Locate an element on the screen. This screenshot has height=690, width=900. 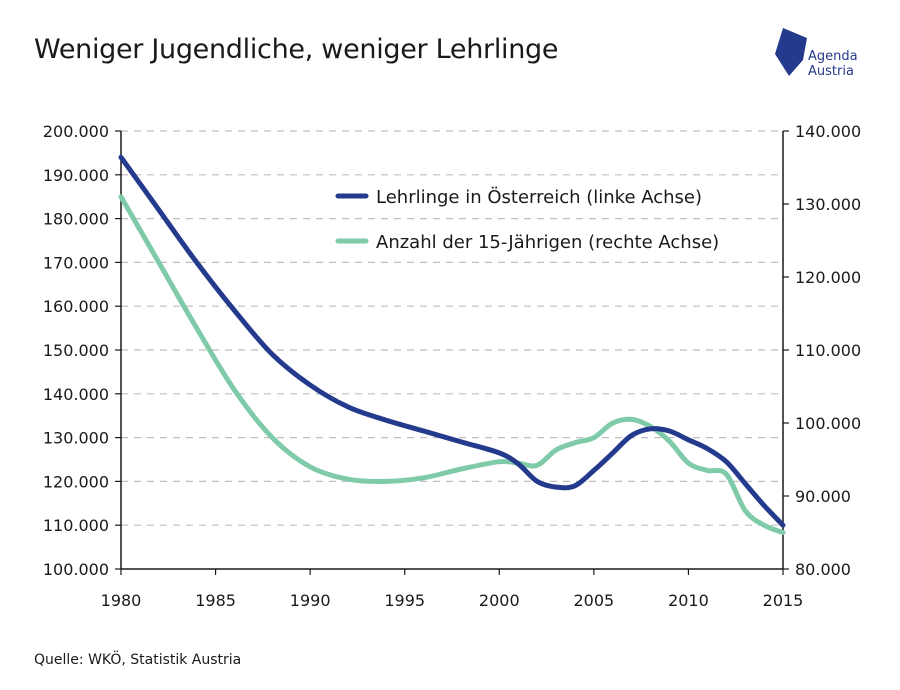
x-tick-label: 1980 is located at coordinates (121, 600).